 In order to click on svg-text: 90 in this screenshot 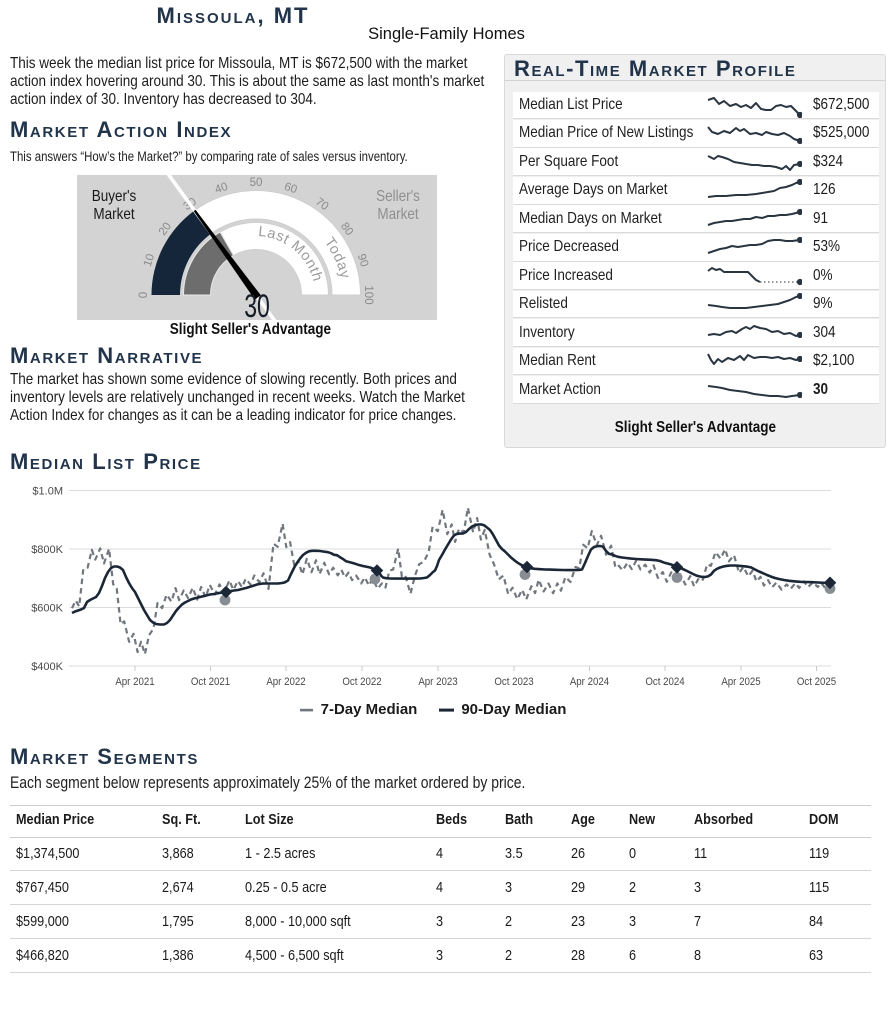, I will do `click(362, 260)`.